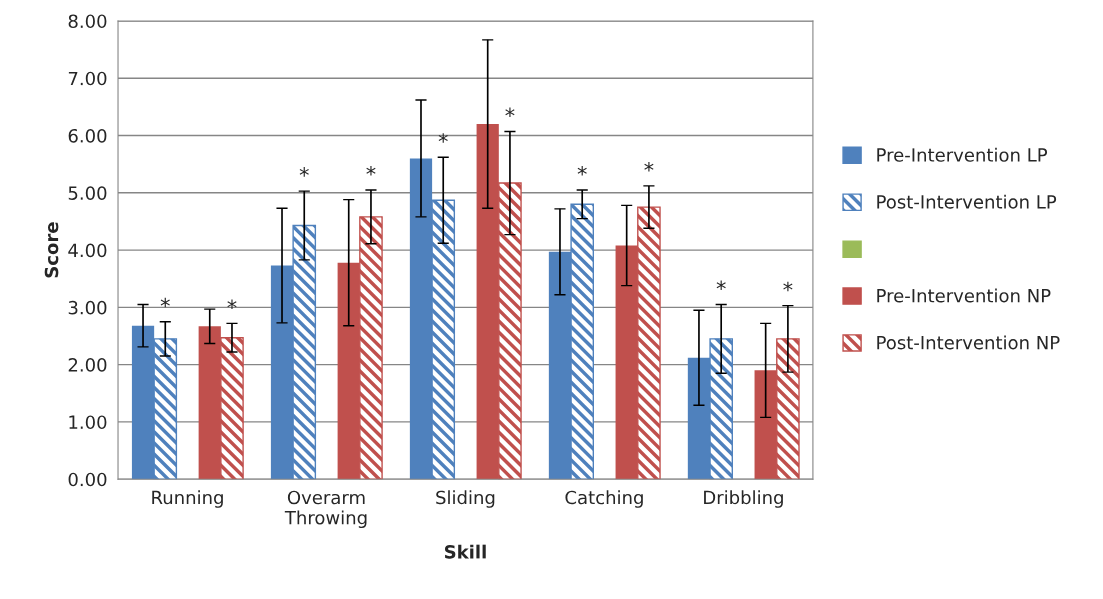 This screenshot has width=1103, height=599. Describe the element at coordinates (87, 21) in the screenshot. I see `y-tick-label: 8.00` at that location.